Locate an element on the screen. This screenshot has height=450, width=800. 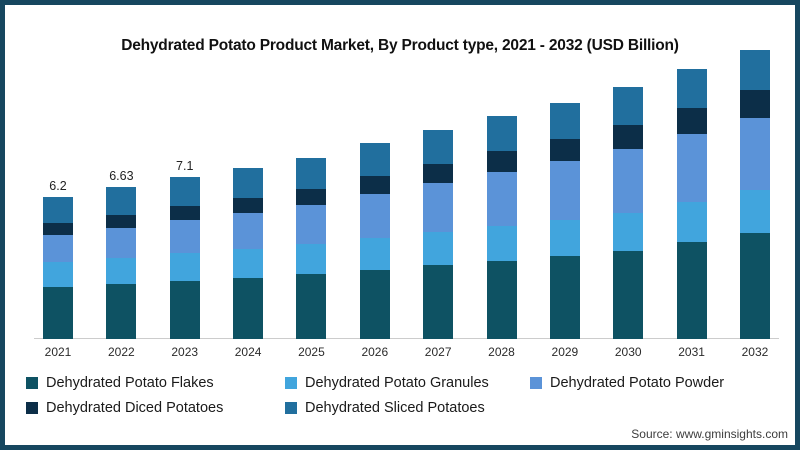
bar-total-label-2032 is located at coordinates (754, 39).